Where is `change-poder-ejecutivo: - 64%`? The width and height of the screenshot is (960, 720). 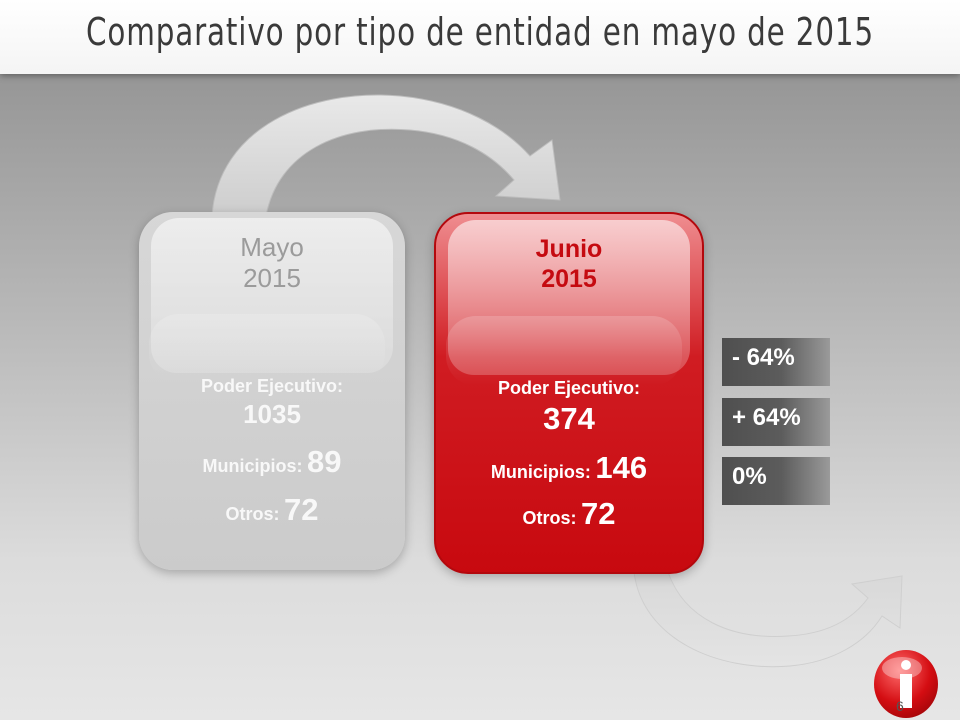
change-poder-ejecutivo: - 64% is located at coordinates (776, 362).